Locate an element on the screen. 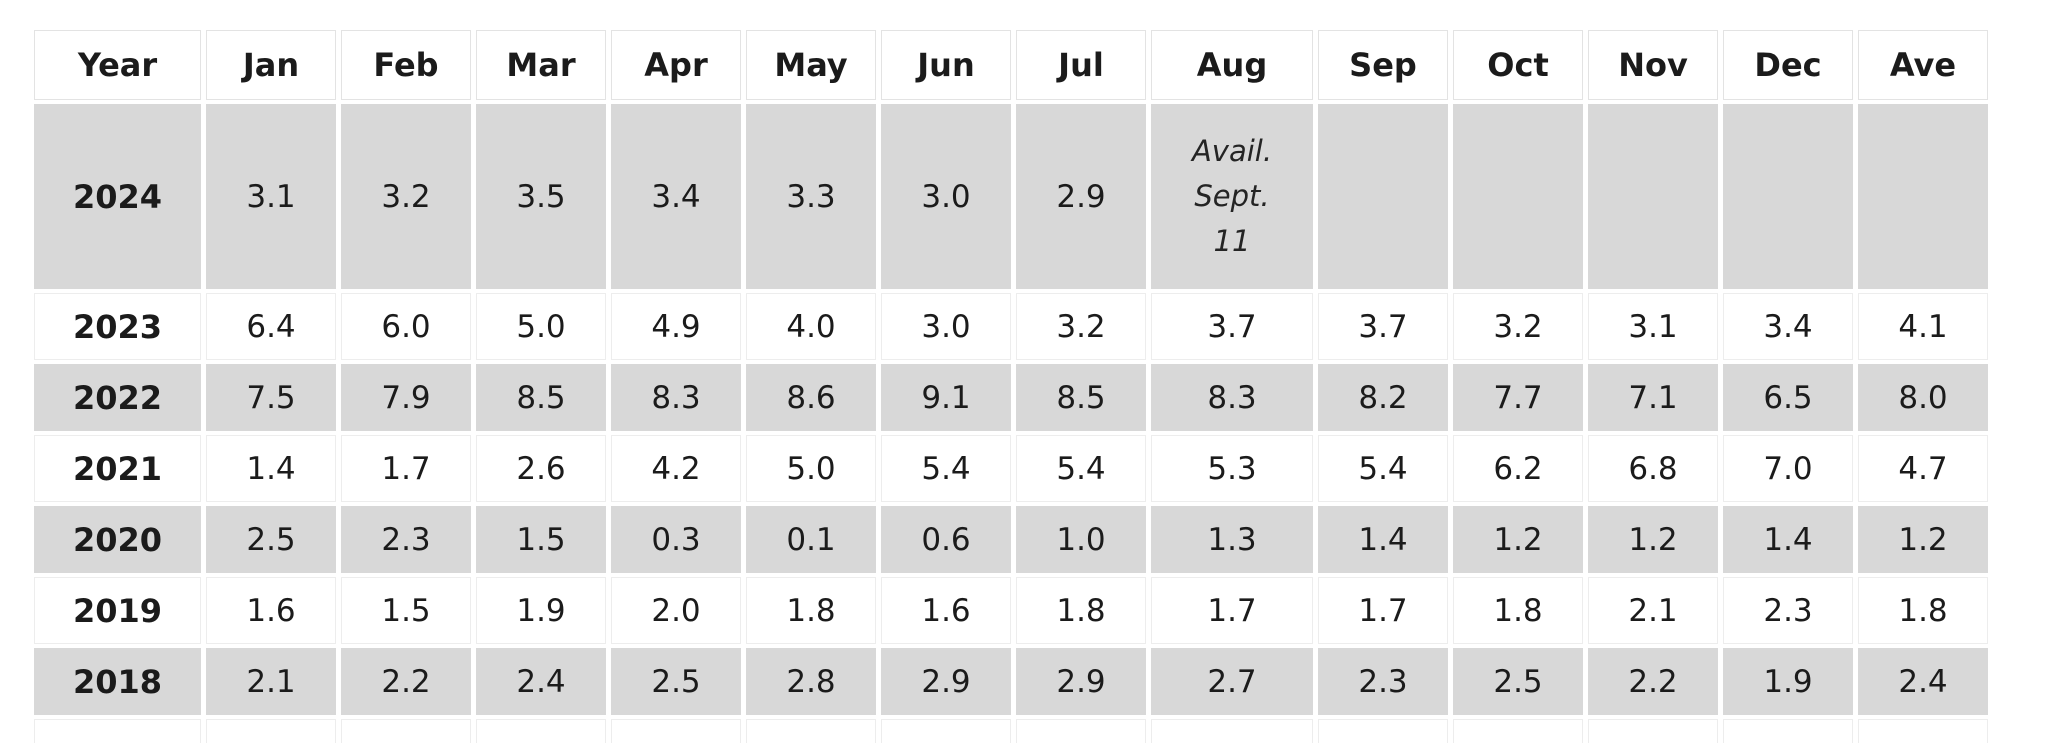 Image resolution: width=2048 pixels, height=743 pixels. value-cell: 7.0 is located at coordinates (1788, 468).